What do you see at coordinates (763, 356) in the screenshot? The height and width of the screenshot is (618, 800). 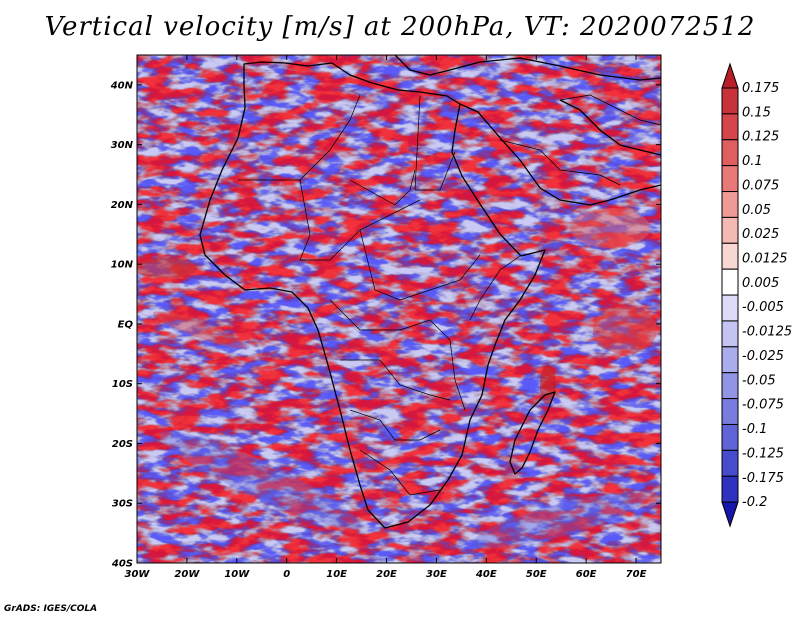 I see `colorbar-label: -0.025` at bounding box center [763, 356].